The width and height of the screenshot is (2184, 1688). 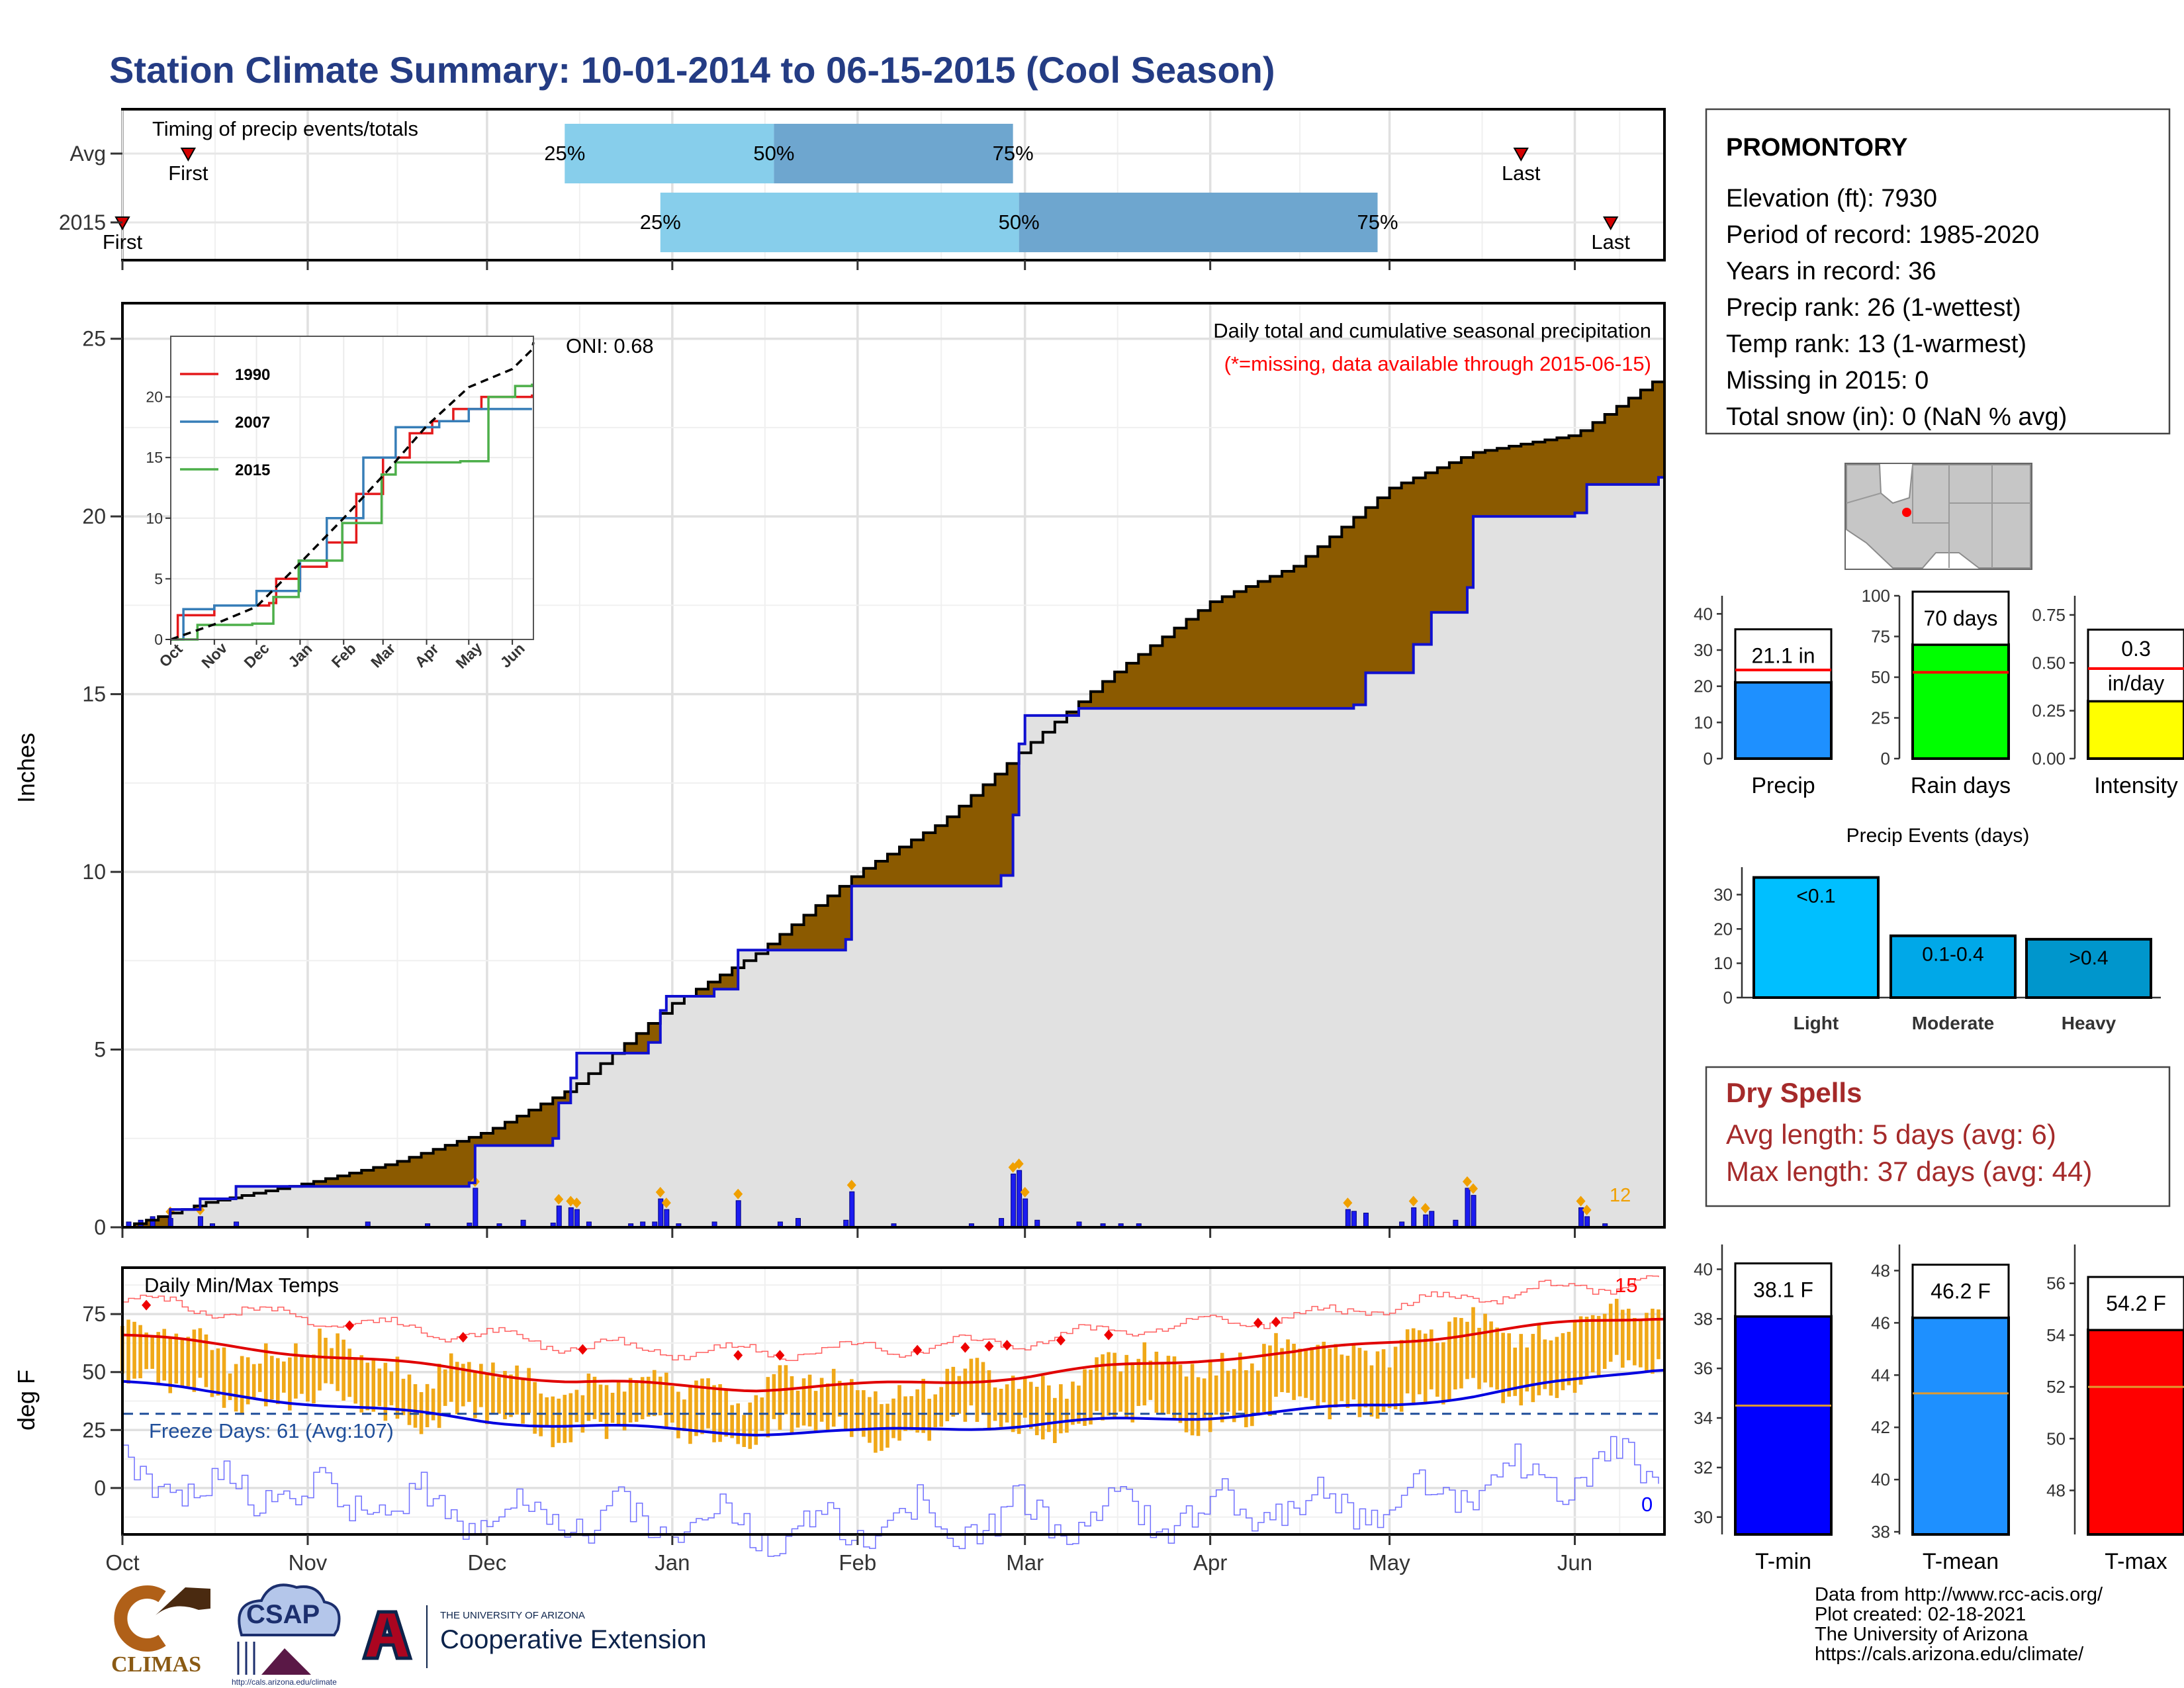 What do you see at coordinates (100, 1227) in the screenshot?
I see `precip-y-tick-label: 0` at bounding box center [100, 1227].